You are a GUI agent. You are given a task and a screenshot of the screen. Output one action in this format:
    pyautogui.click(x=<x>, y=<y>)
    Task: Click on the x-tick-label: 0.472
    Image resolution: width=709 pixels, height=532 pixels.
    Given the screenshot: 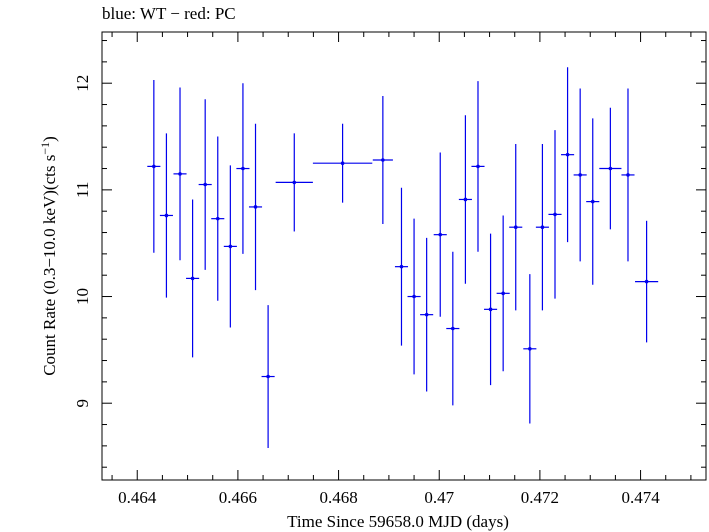 What is the action you would take?
    pyautogui.click(x=540, y=497)
    